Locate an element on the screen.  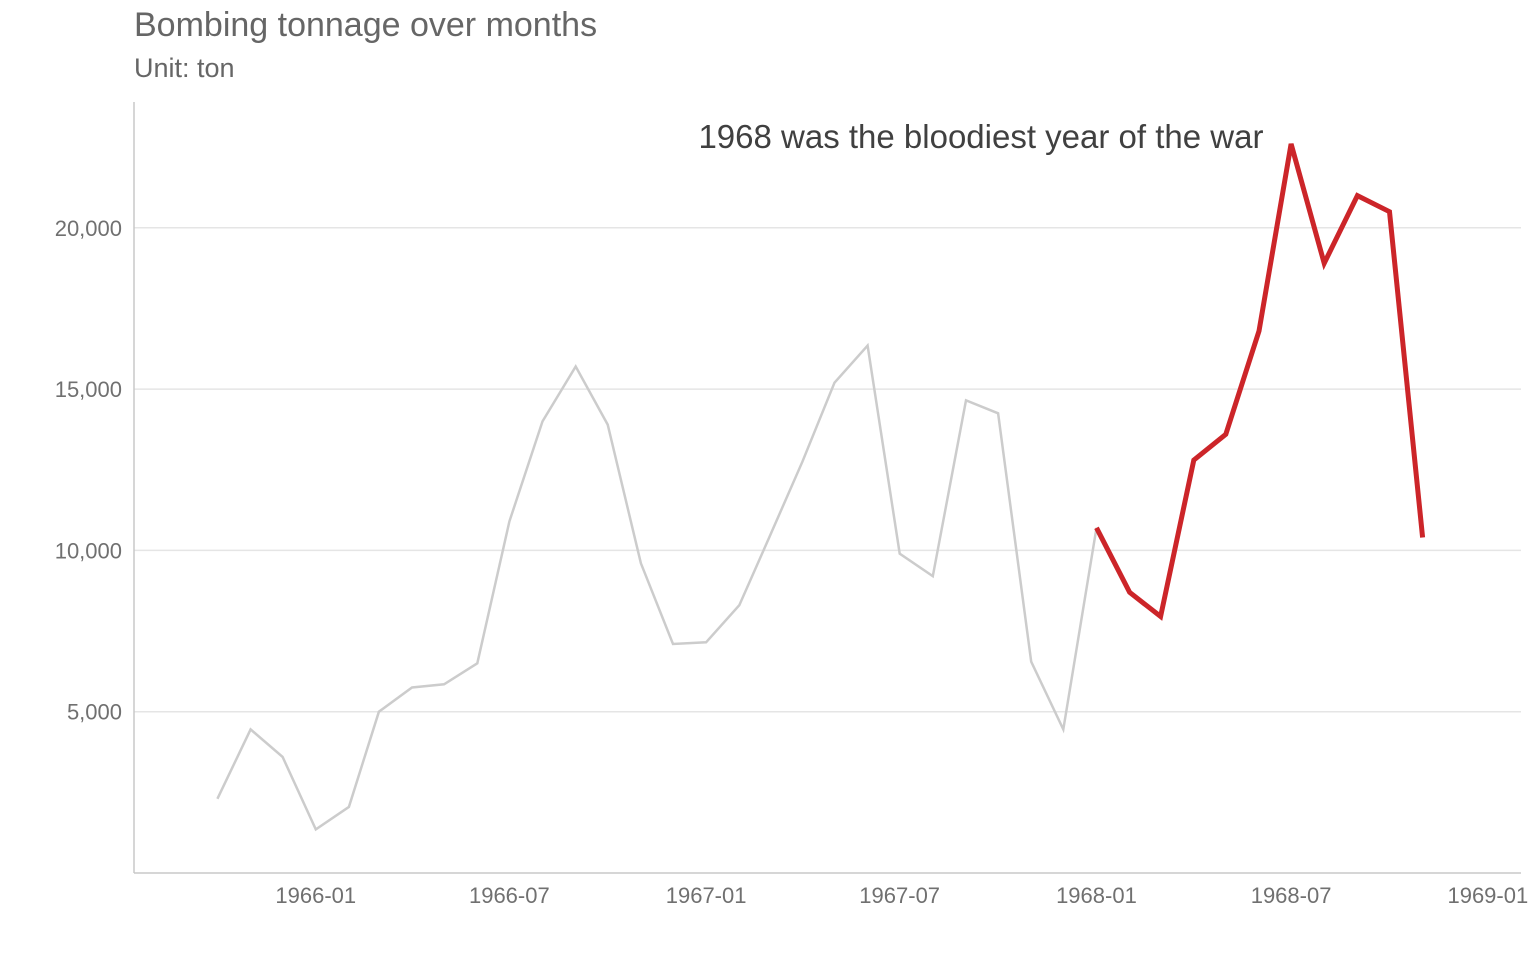
x-tick-label: 1966-07 is located at coordinates (509, 895).